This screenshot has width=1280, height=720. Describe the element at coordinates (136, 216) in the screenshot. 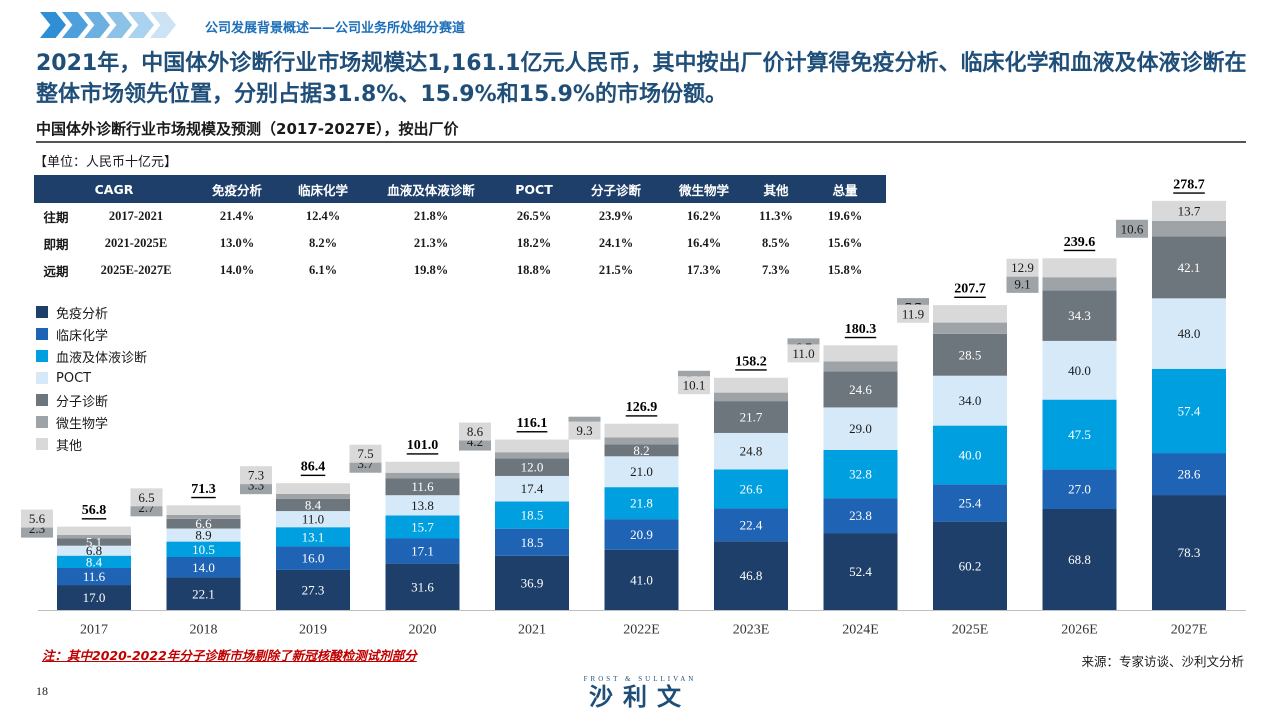

I see `cagr-period: 2017-2021` at that location.